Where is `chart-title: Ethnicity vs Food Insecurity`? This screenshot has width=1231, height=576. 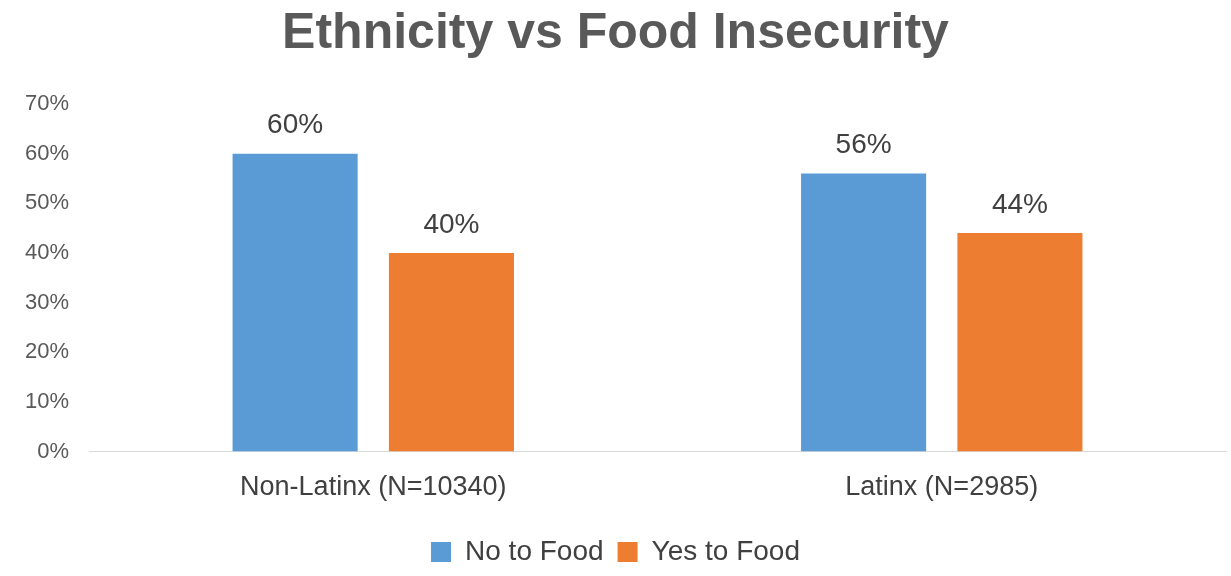 chart-title: Ethnicity vs Food Insecurity is located at coordinates (616, 30).